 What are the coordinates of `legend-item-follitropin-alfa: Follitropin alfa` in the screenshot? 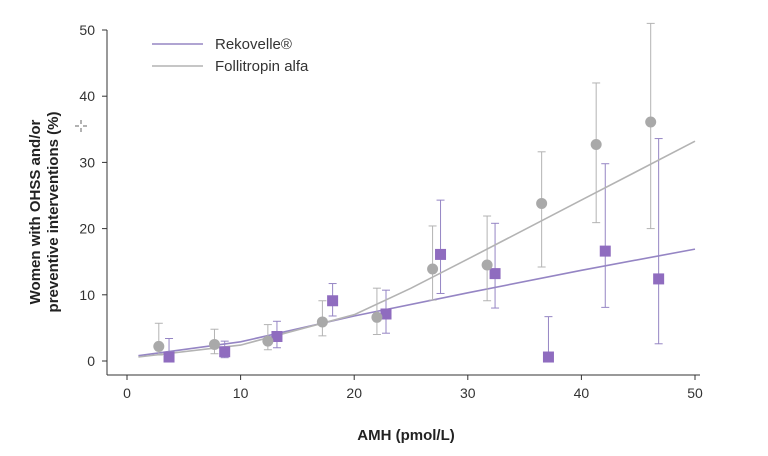 It's located at (230, 66).